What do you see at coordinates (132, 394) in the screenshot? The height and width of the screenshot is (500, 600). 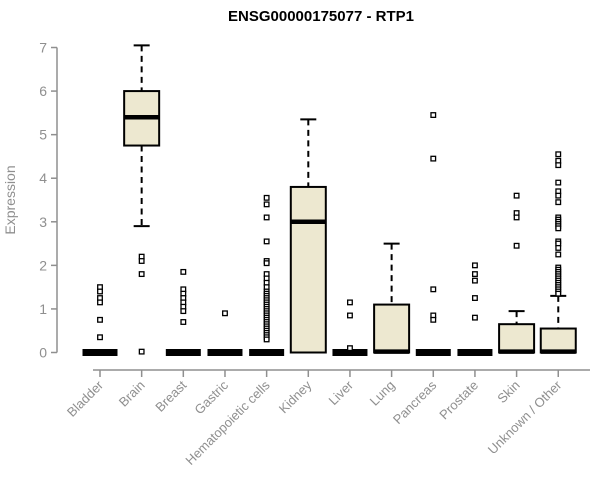 I see `x-tick-label-brain: Brain` at bounding box center [132, 394].